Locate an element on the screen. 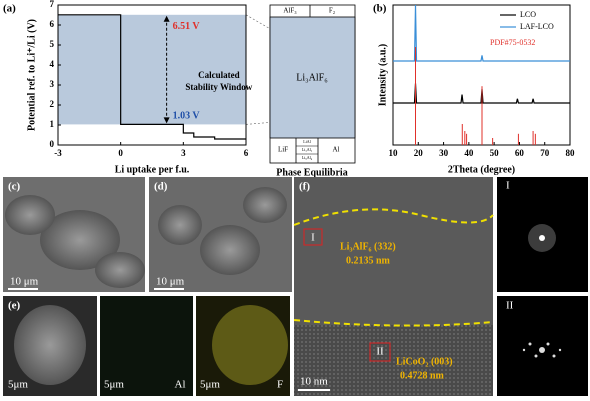 The width and height of the screenshot is (590, 401). phase-label: Li₃Al₂ is located at coordinates (307, 149).